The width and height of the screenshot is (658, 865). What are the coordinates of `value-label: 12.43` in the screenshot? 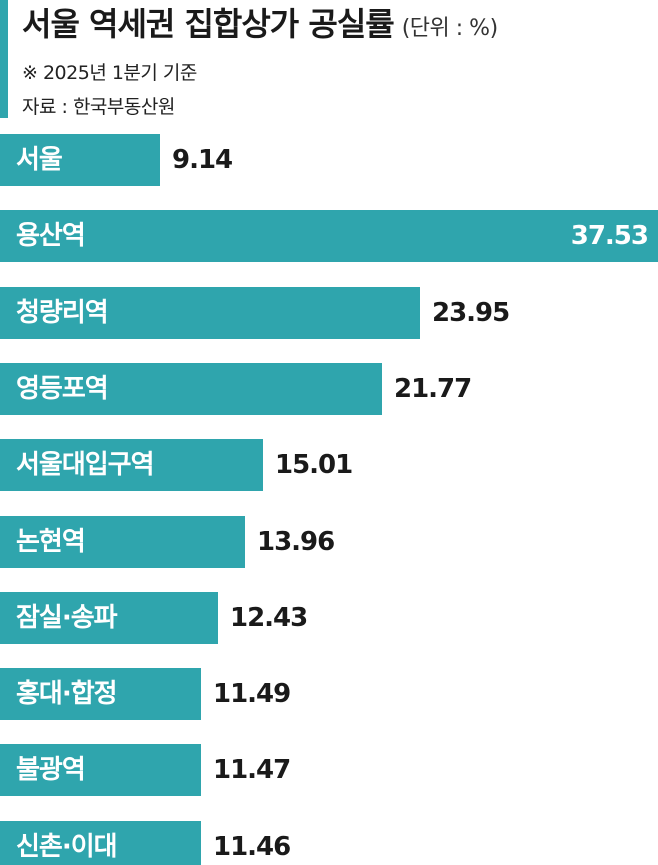 It's located at (269, 618).